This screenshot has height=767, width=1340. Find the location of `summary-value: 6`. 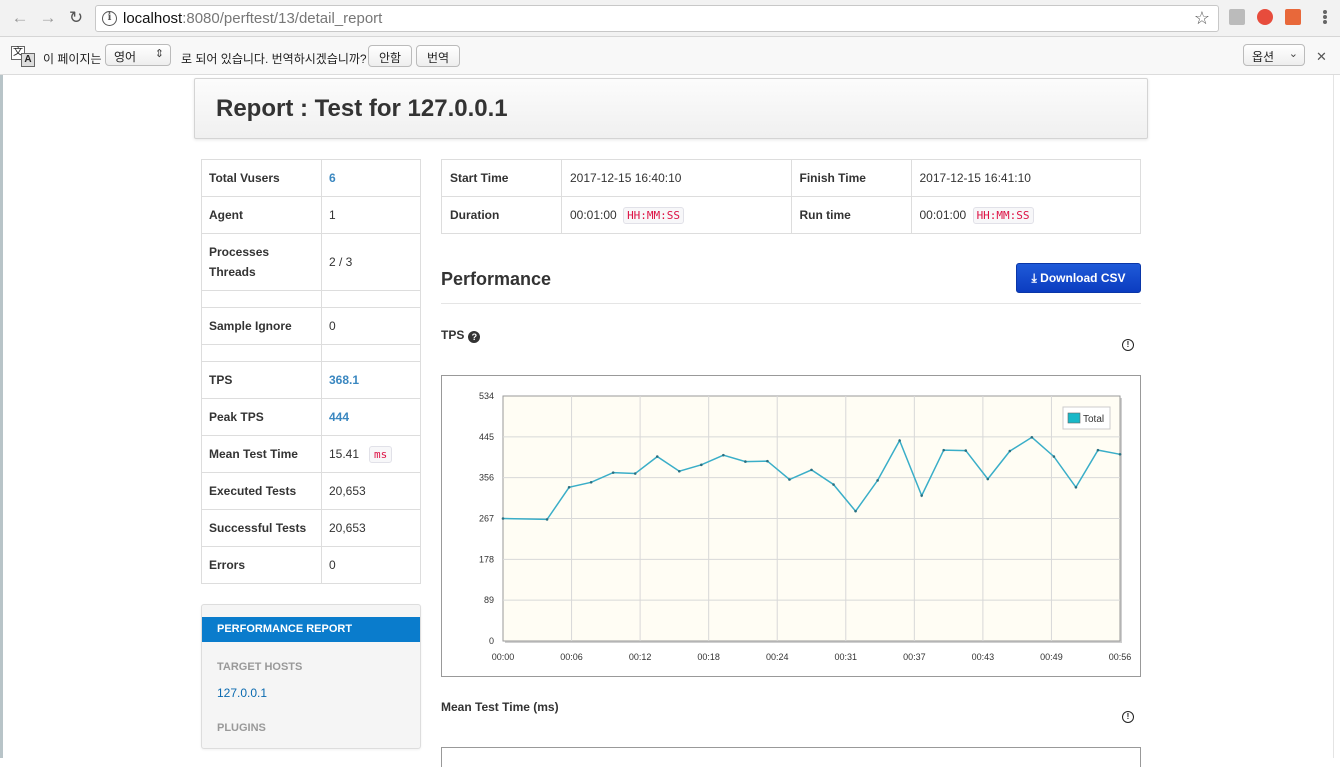

summary-value: 6 is located at coordinates (371, 178).